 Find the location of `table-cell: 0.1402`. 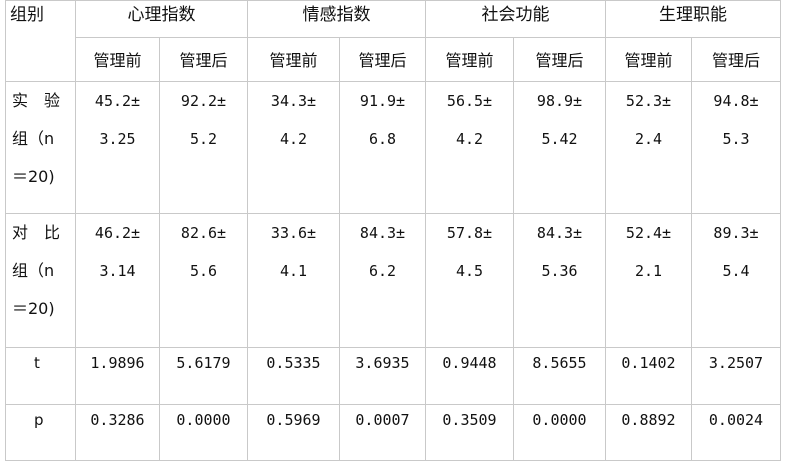

table-cell: 0.1402 is located at coordinates (648, 376).